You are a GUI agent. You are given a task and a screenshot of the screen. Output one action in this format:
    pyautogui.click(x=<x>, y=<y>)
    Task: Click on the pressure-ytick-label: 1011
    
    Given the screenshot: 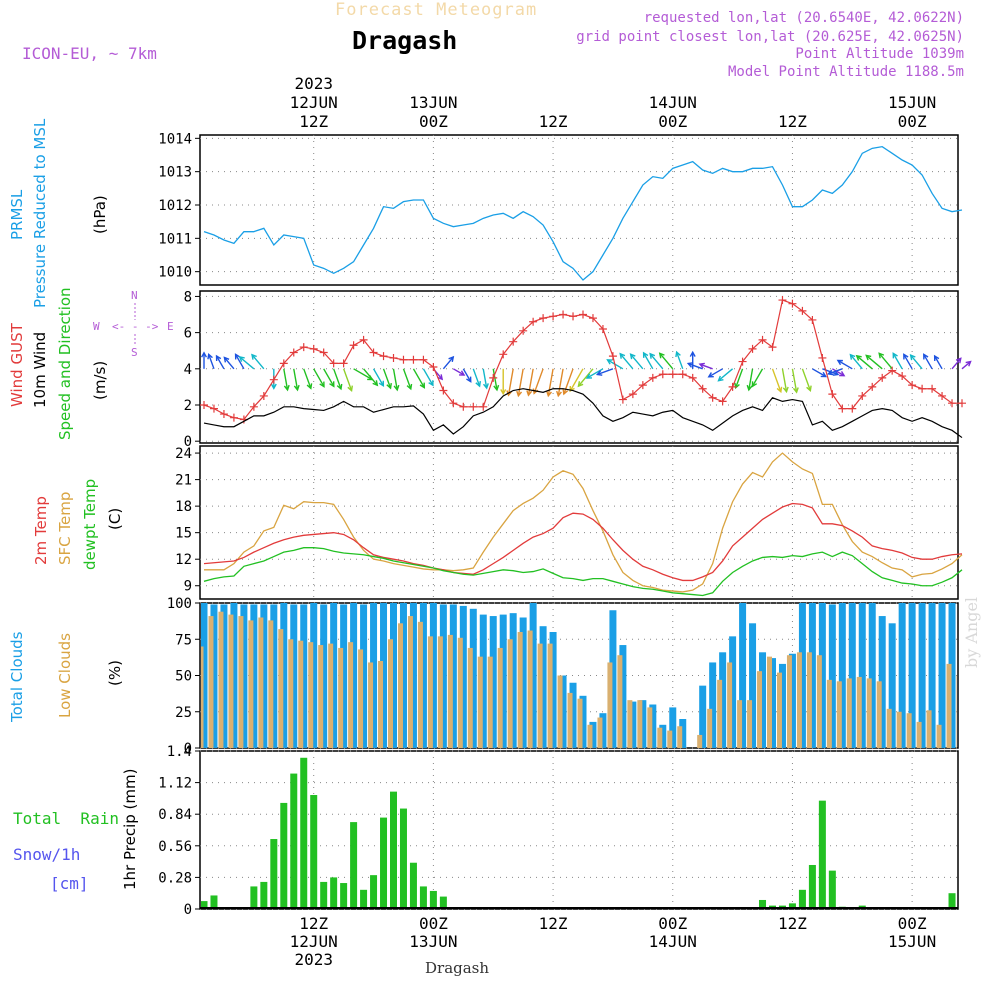 What is the action you would take?
    pyautogui.click(x=175, y=239)
    